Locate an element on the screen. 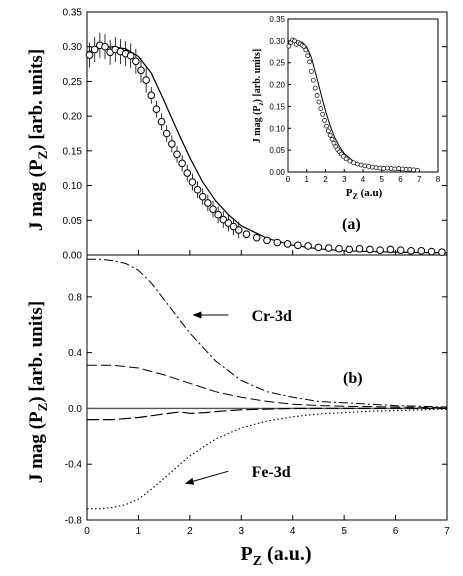 Image resolution: width=463 pixels, height=576 pixels. inset-ylabel: J mag (Pz) [arb. units] is located at coordinates (258, 96).